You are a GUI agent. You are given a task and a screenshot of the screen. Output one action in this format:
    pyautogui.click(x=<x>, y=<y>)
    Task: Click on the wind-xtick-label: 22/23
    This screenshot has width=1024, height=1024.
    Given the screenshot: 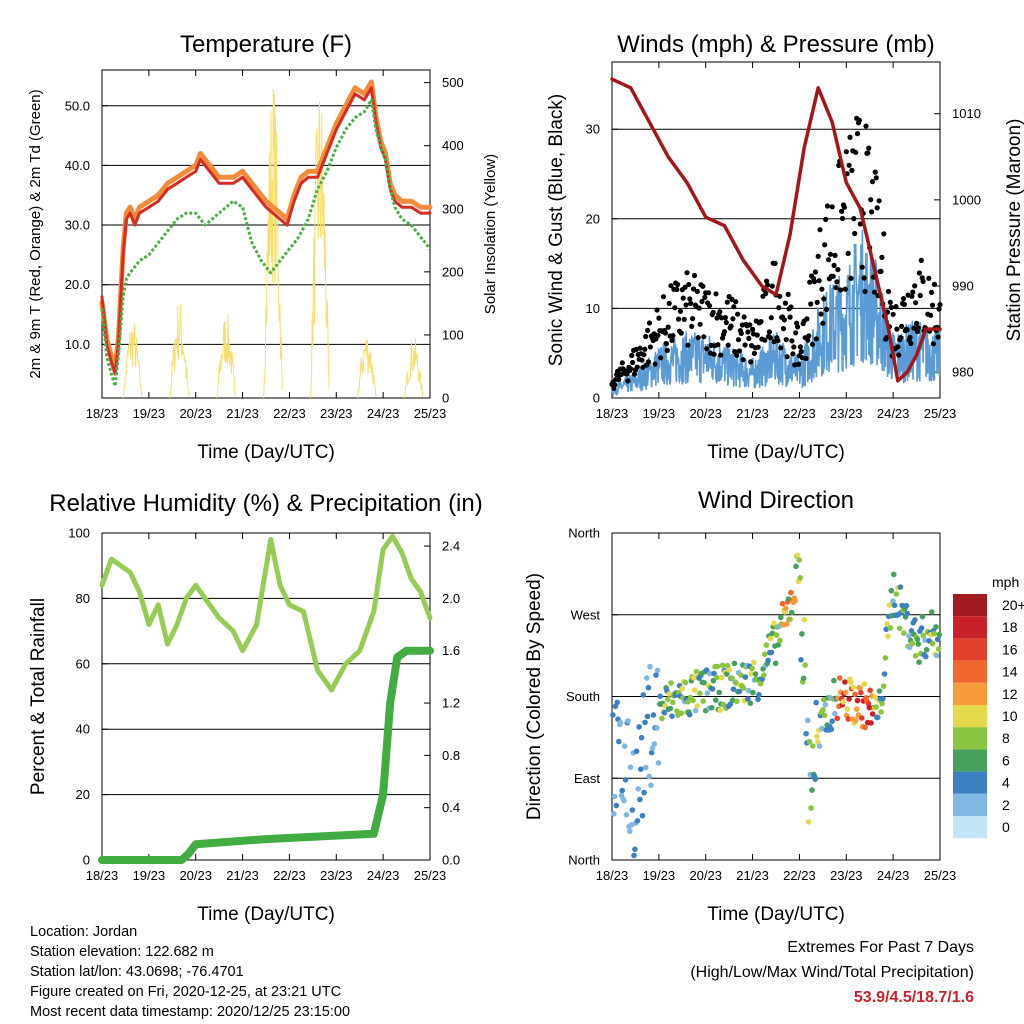 What is the action you would take?
    pyautogui.click(x=799, y=413)
    